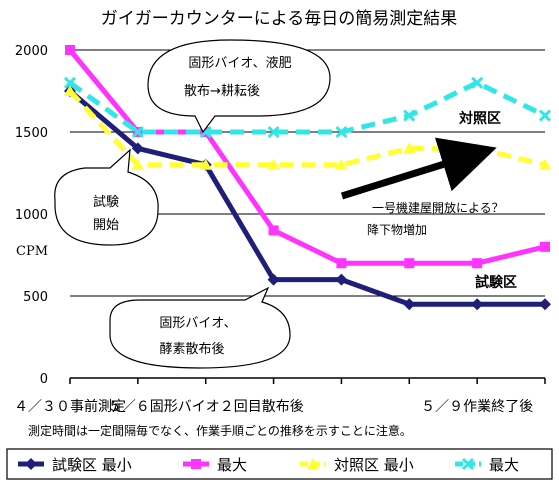  Describe the element at coordinates (374, 465) in the screenshot. I see `legend-label-2: 対照区 最小` at that location.